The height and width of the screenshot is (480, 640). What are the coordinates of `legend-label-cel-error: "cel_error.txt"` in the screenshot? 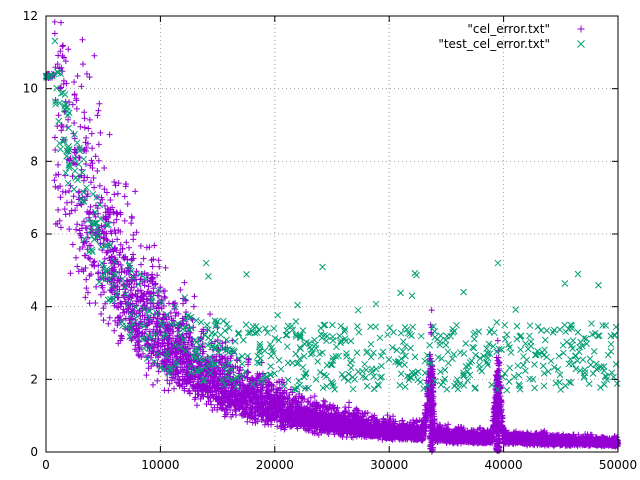 It's located at (508, 29).